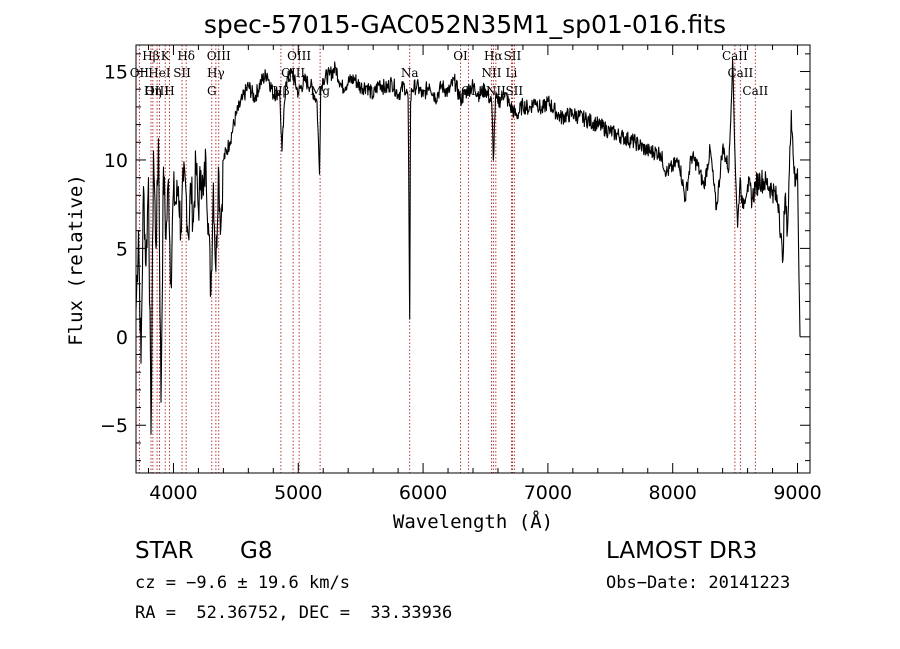  What do you see at coordinates (512, 73) in the screenshot?
I see `line-marker-label-16: Li` at bounding box center [512, 73].